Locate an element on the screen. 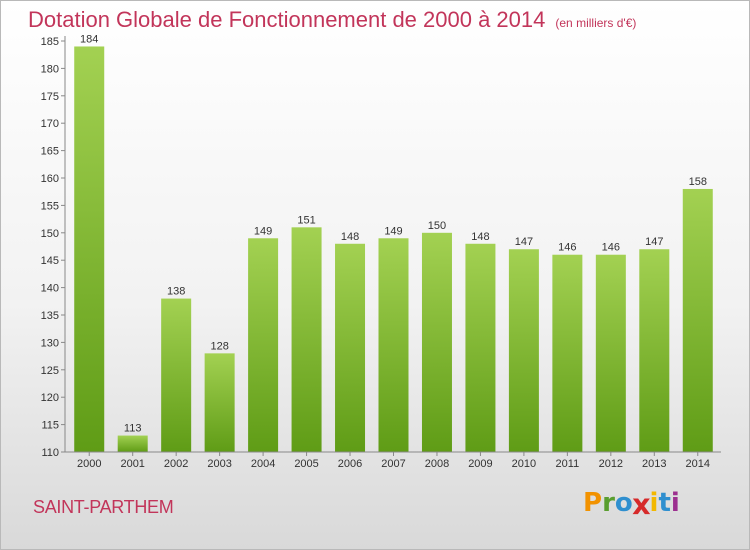  commune-name: SAINT-PARTHEM is located at coordinates (103, 507).